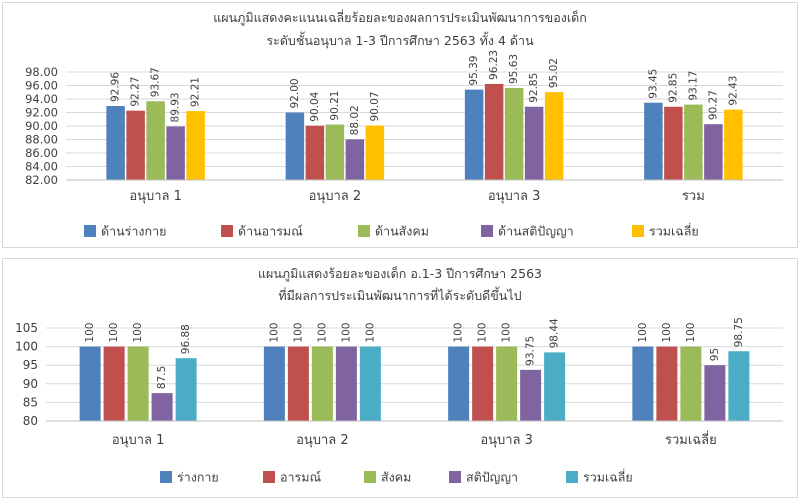  I want to click on y-tick-label: 84.00, so click(41, 167).